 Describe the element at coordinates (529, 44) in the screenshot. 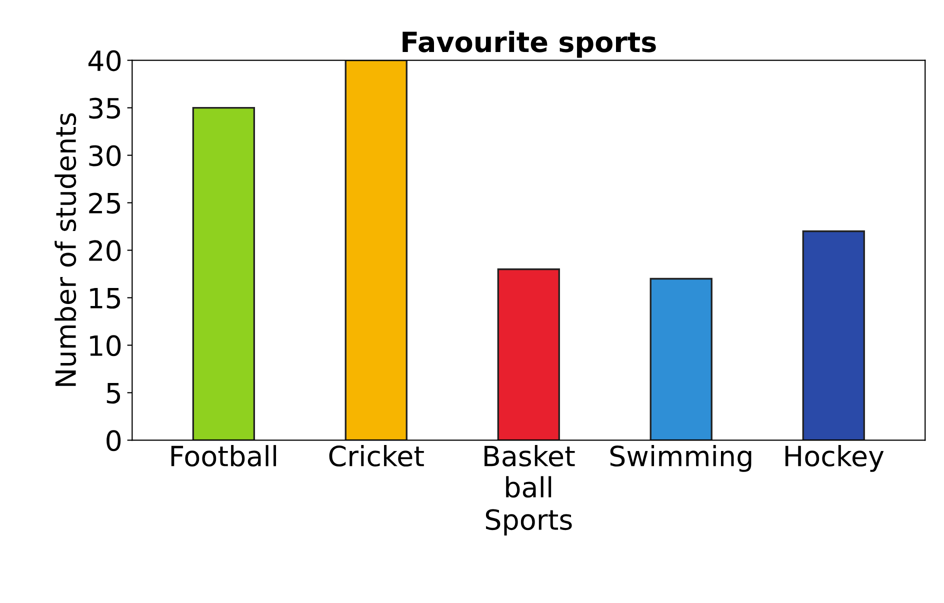

I see `chart-title: Favourite sports` at that location.